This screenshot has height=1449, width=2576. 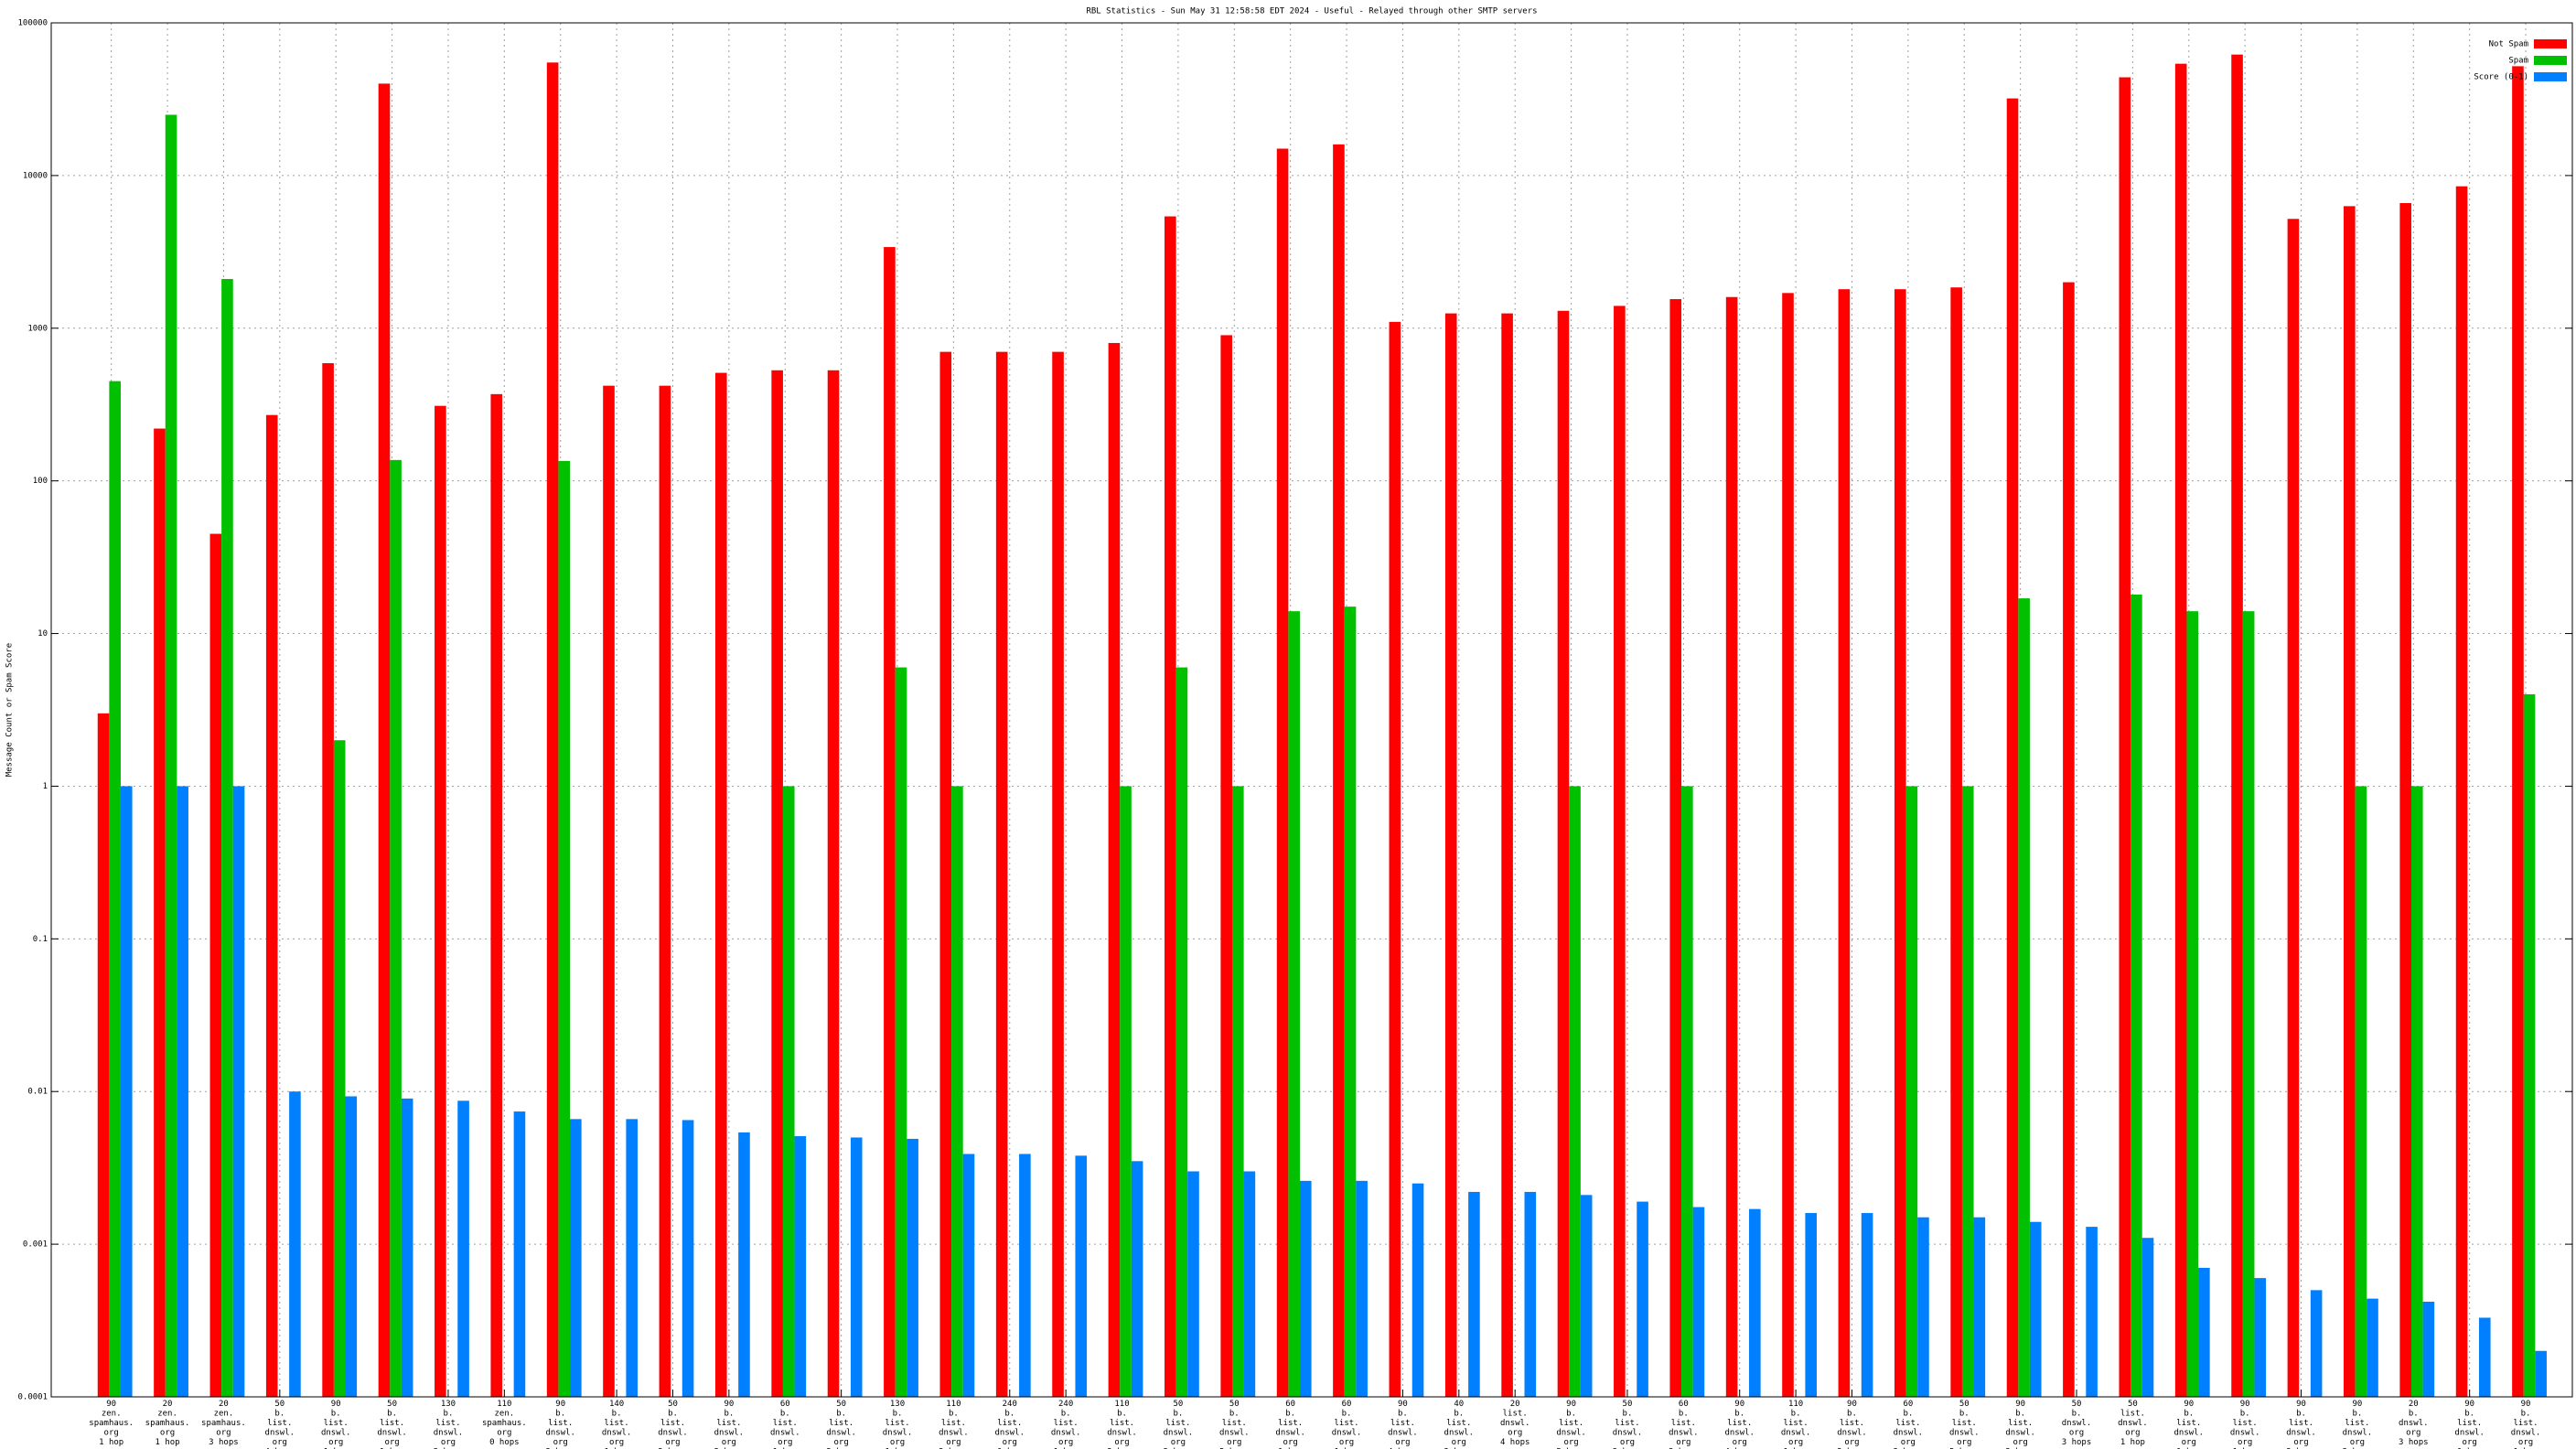 I want to click on y-tick-label: 0.01, so click(x=38, y=1093).